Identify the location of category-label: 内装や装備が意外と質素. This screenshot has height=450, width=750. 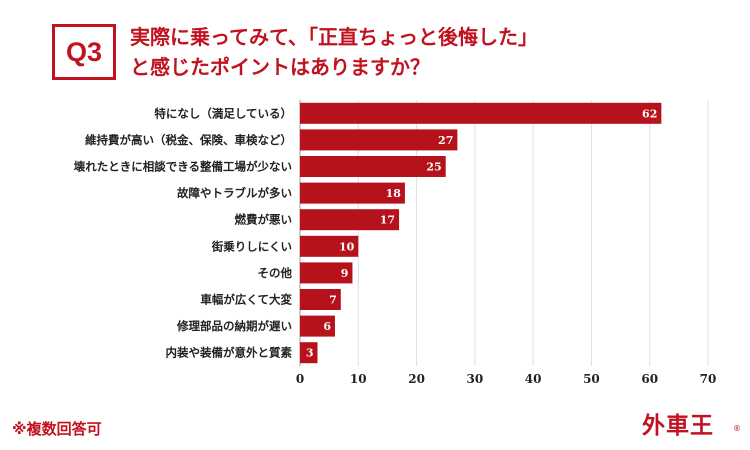
(229, 353).